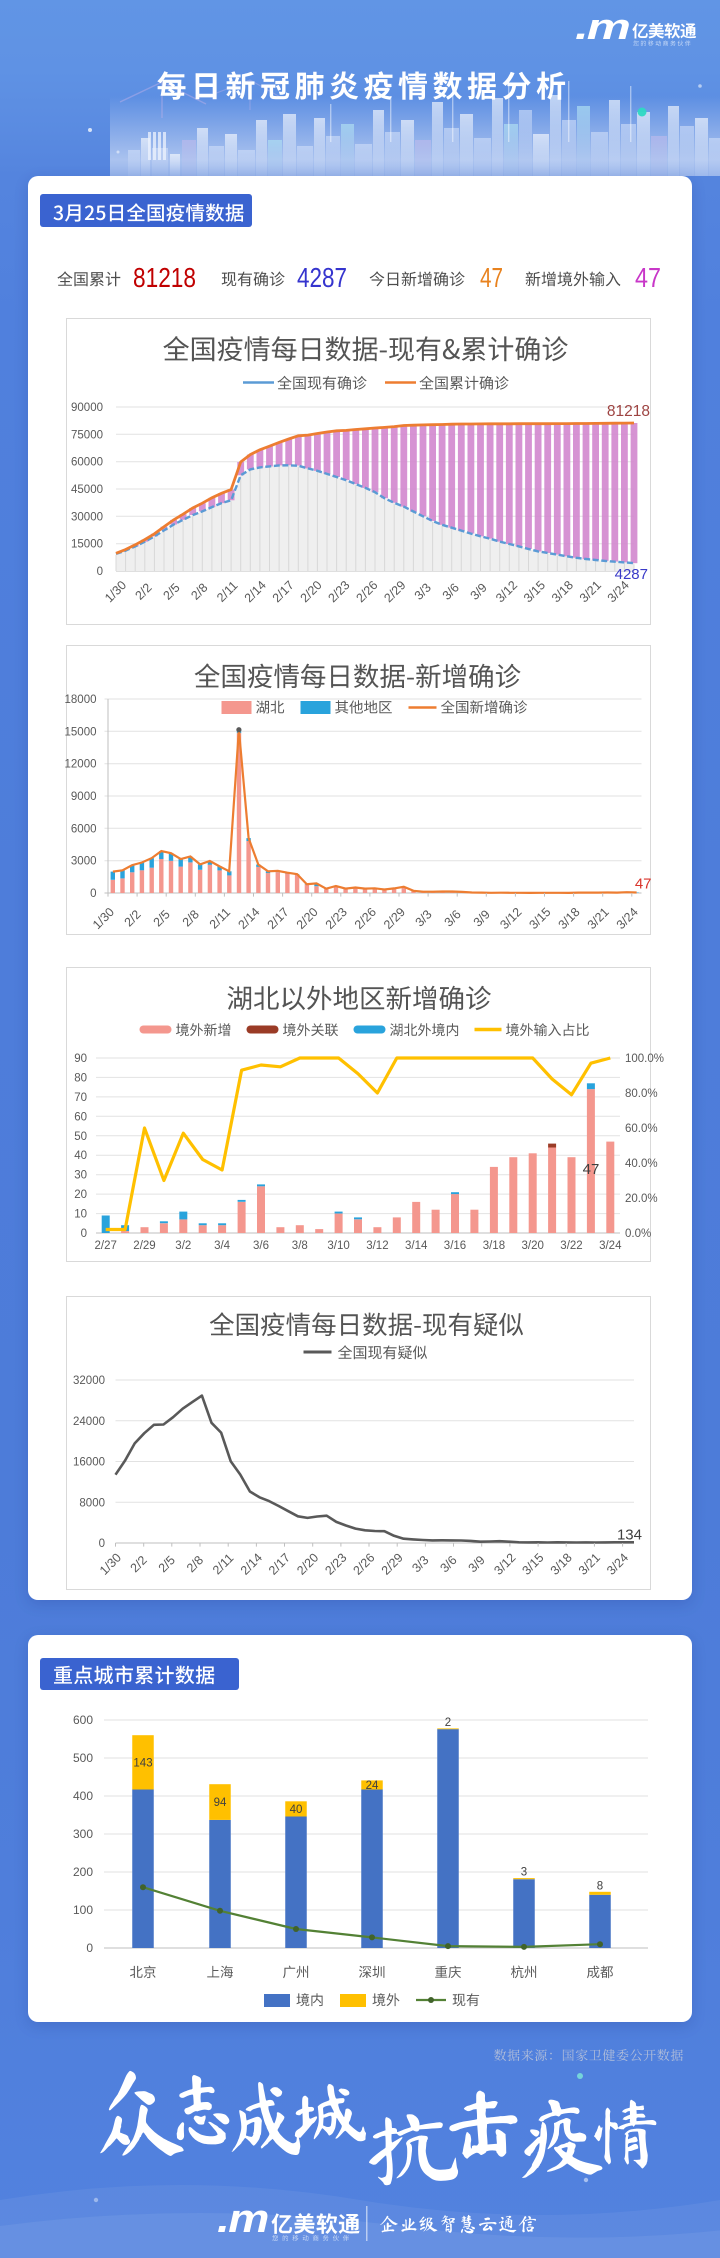 The width and height of the screenshot is (720, 2258). Describe the element at coordinates (524, 1873) in the screenshot. I see `svg-text: 3` at that location.